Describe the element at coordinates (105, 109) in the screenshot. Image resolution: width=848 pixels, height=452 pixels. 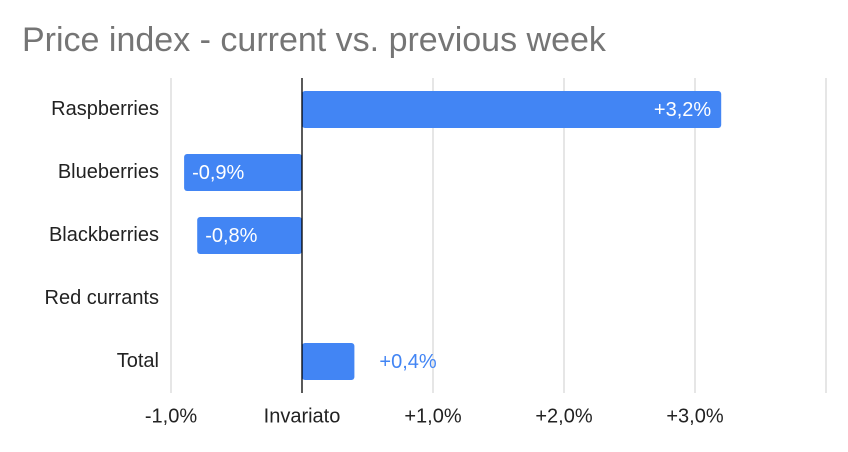
I see `y-tick-label: Raspberries` at that location.